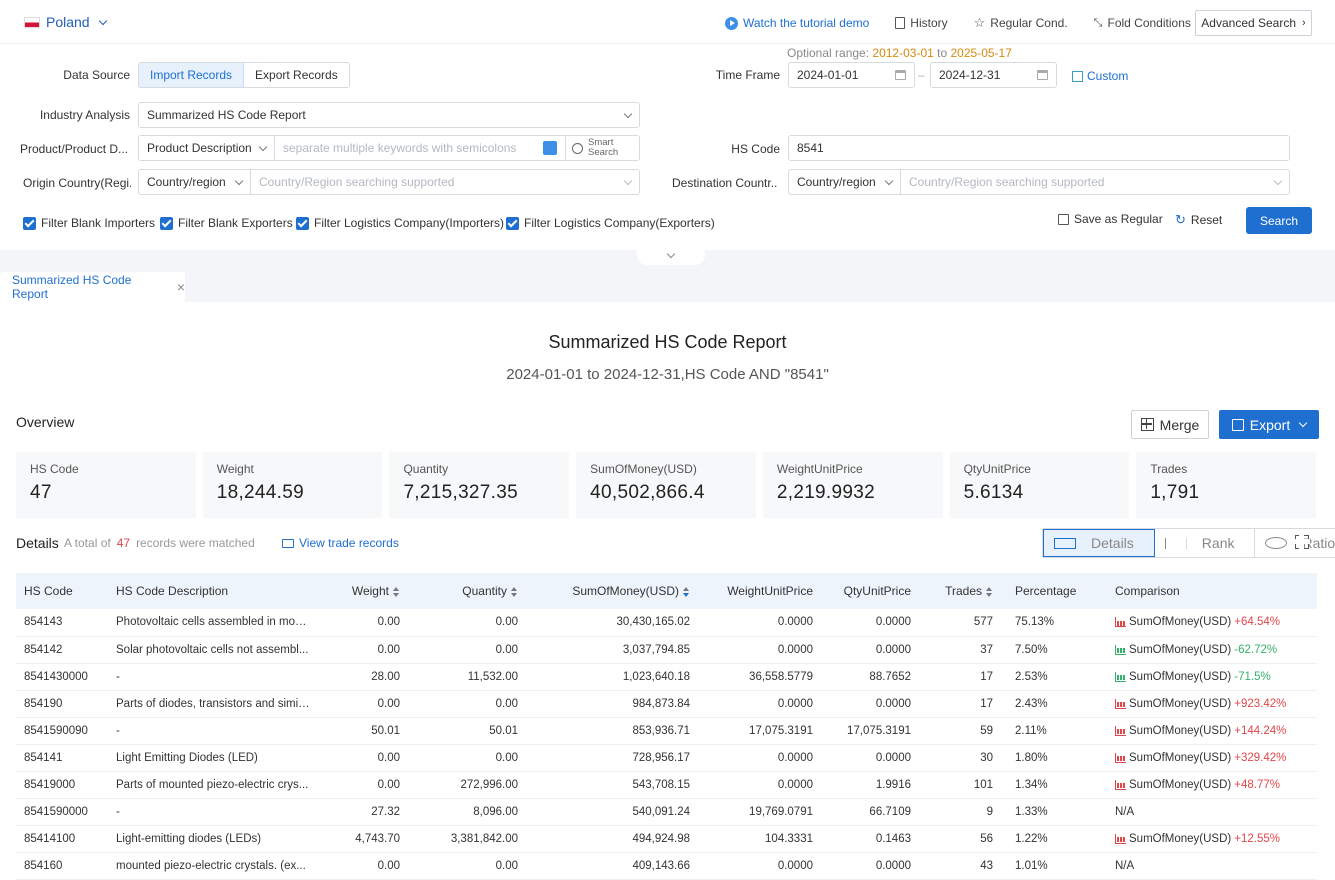 The image size is (1335, 880). Describe the element at coordinates (1120, 676) in the screenshot. I see `trend-down-chart-icon` at that location.